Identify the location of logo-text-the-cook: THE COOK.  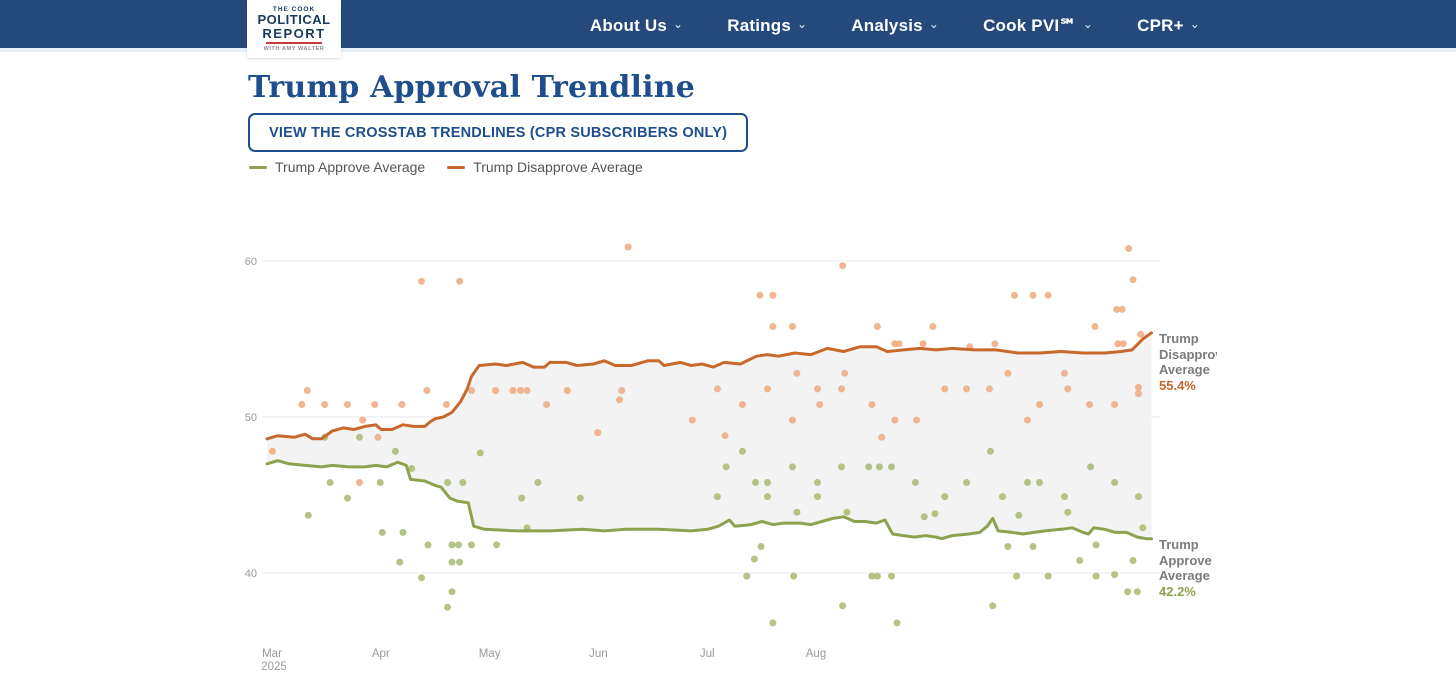
(294, 10).